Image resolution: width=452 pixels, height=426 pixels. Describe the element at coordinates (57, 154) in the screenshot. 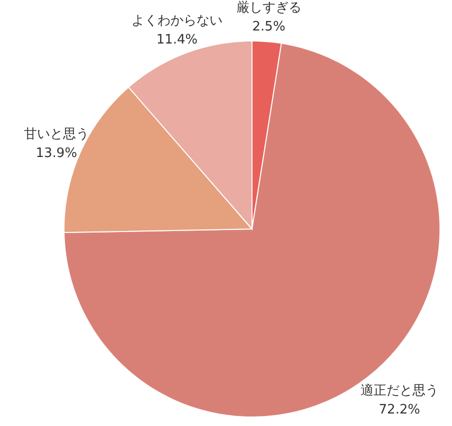

I see `data-label: 13.9%` at that location.